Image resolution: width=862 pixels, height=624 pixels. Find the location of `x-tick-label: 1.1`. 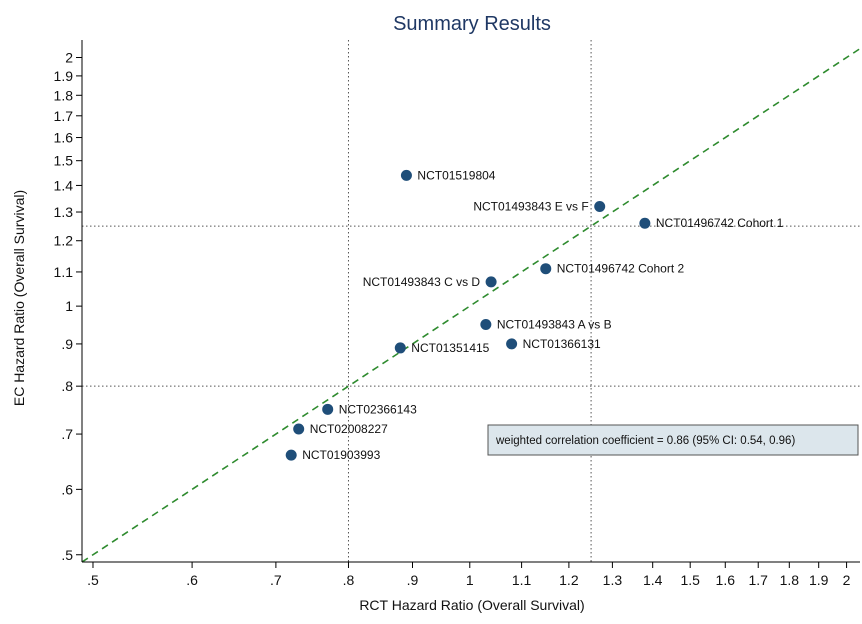

x-tick-label: 1.1 is located at coordinates (522, 580).